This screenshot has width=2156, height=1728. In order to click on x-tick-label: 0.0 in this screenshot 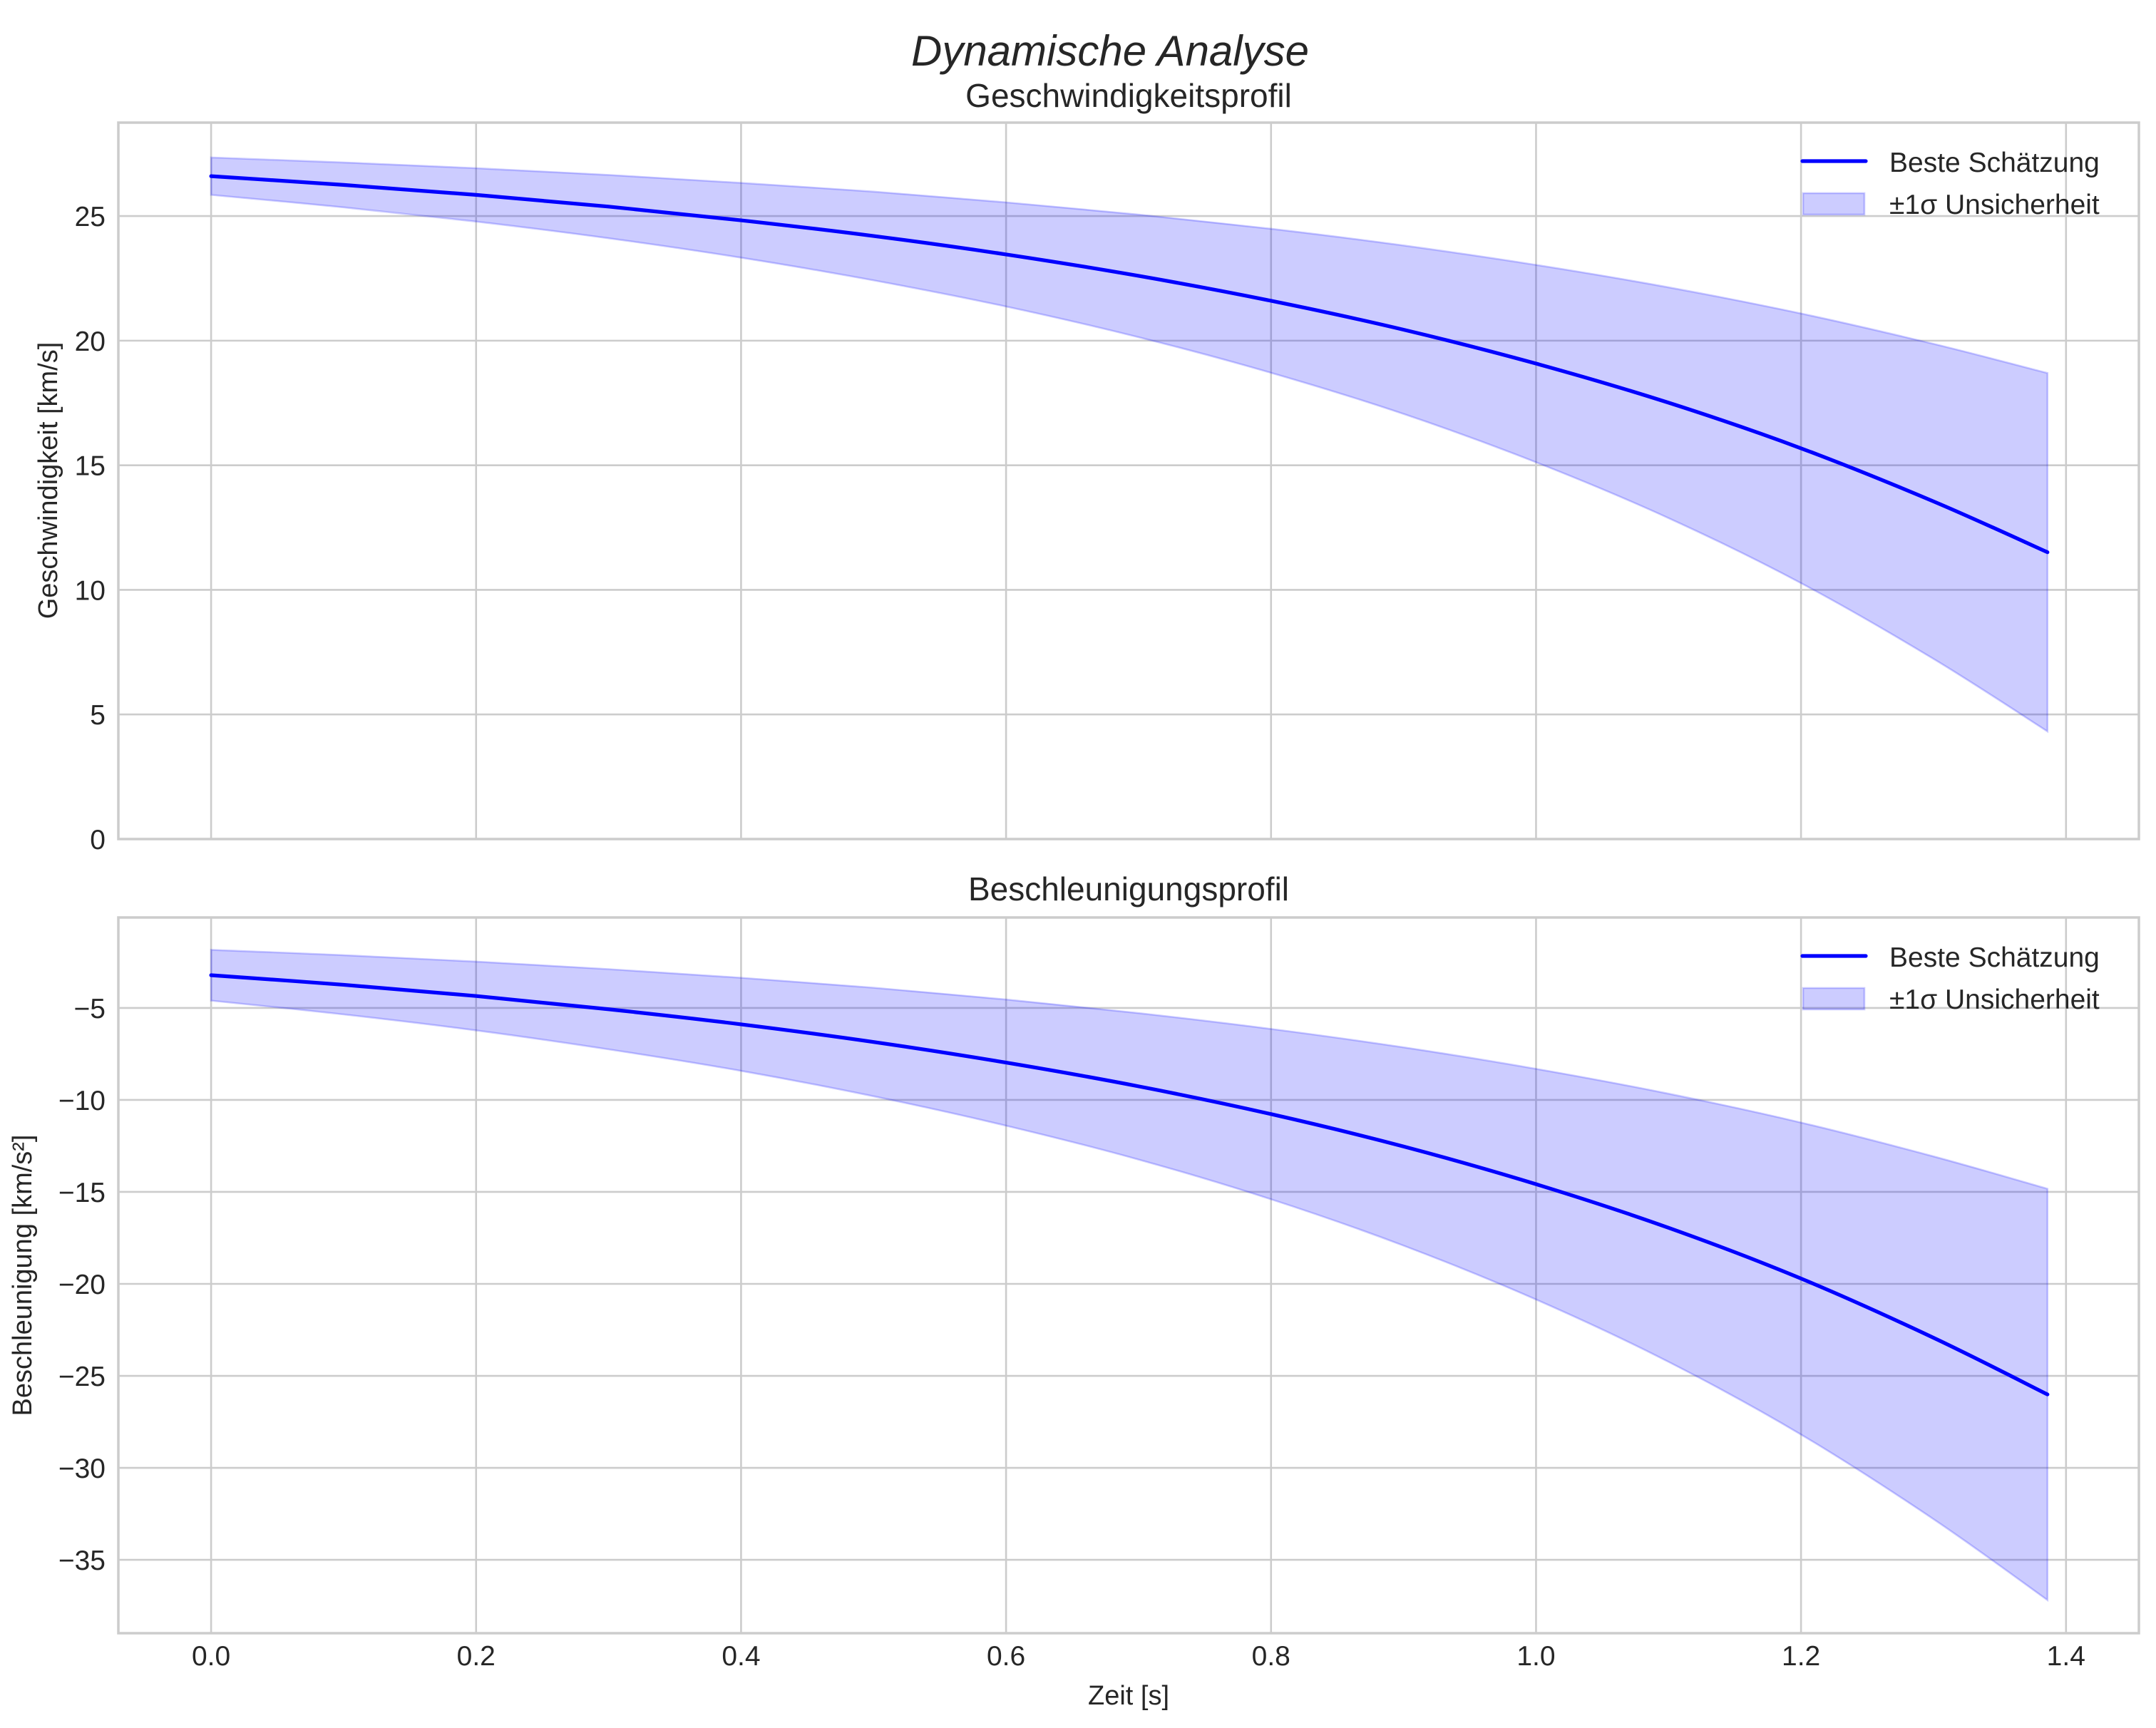, I will do `click(211, 1656)`.